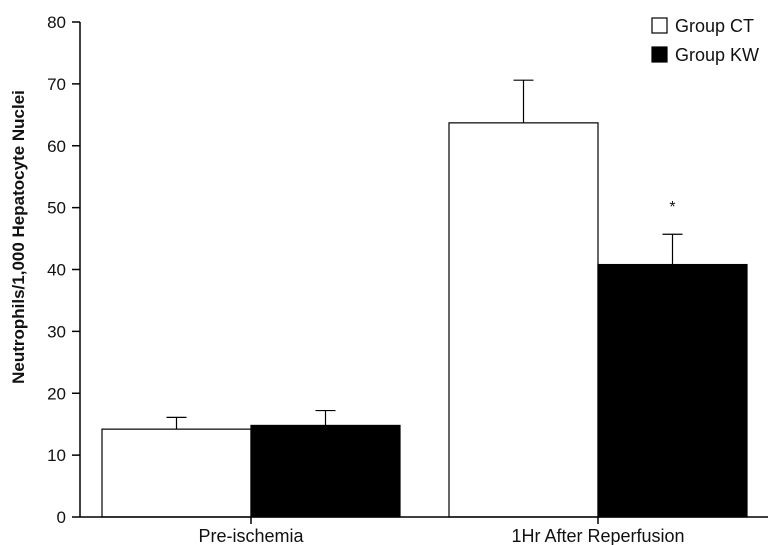 Image resolution: width=774 pixels, height=545 pixels. Describe the element at coordinates (56, 208) in the screenshot. I see `y-tick-label-50: 50` at that location.